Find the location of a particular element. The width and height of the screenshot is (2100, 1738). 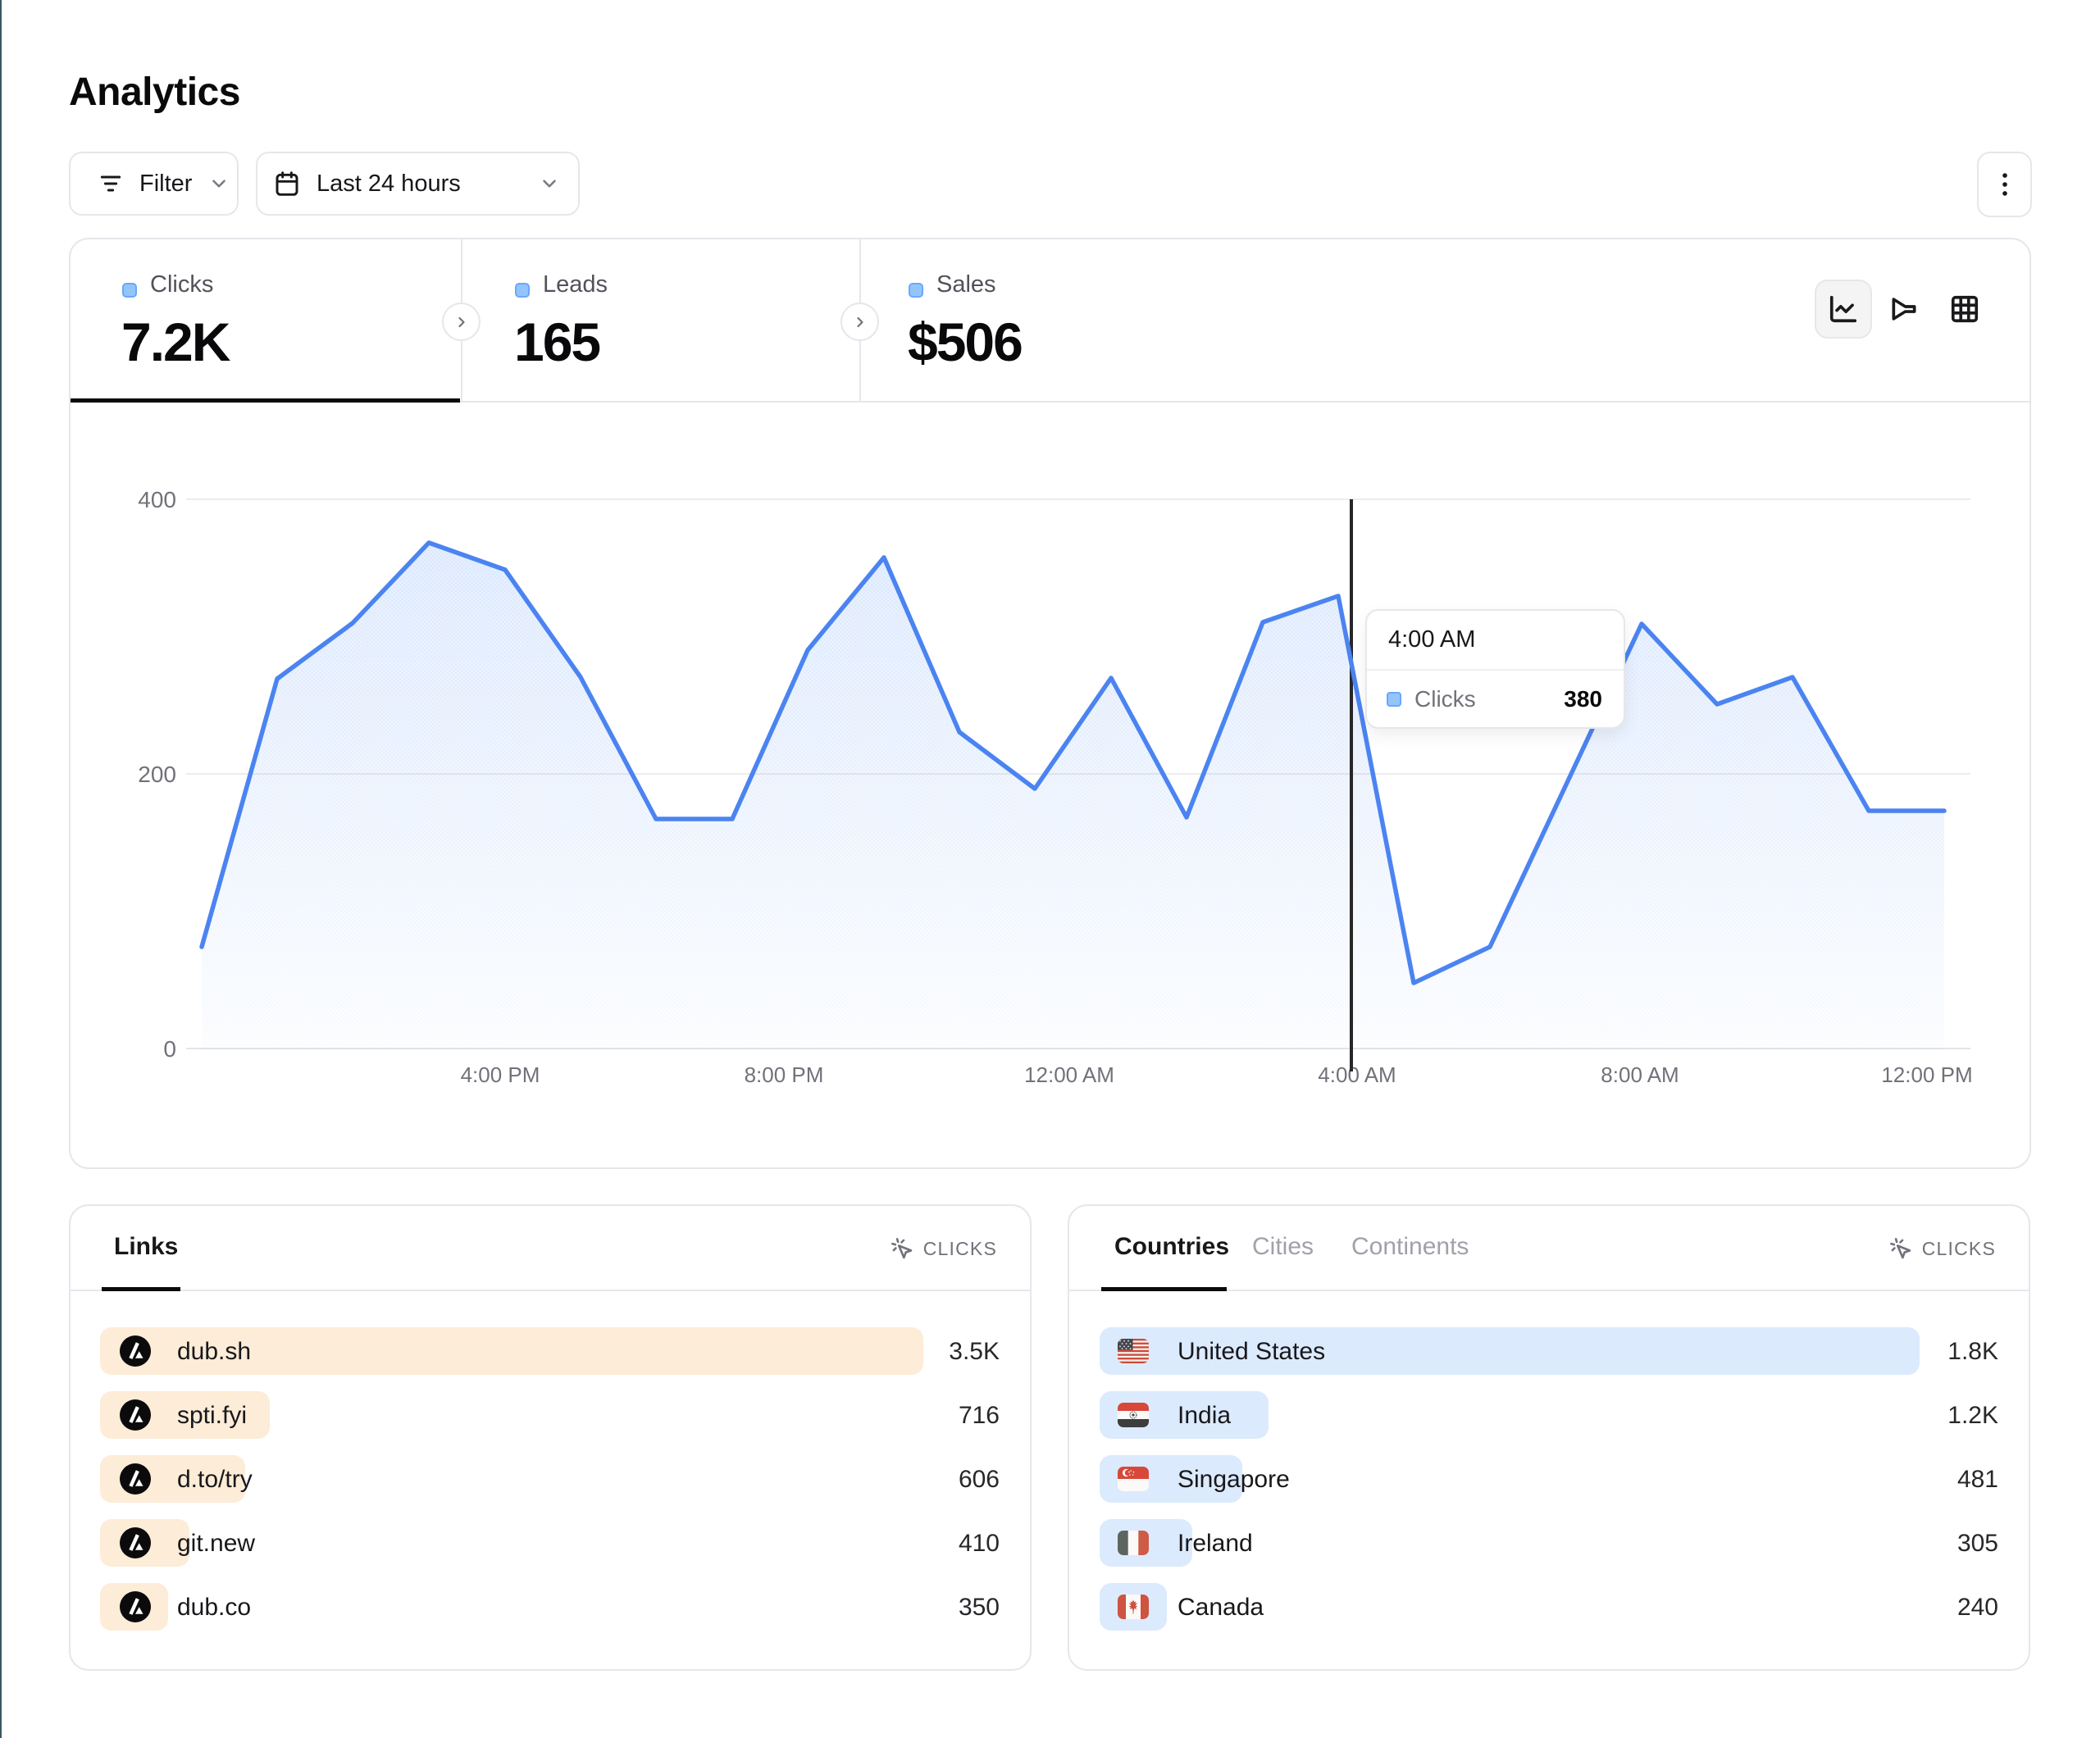

svg-text: 8:00 PM is located at coordinates (784, 1074).